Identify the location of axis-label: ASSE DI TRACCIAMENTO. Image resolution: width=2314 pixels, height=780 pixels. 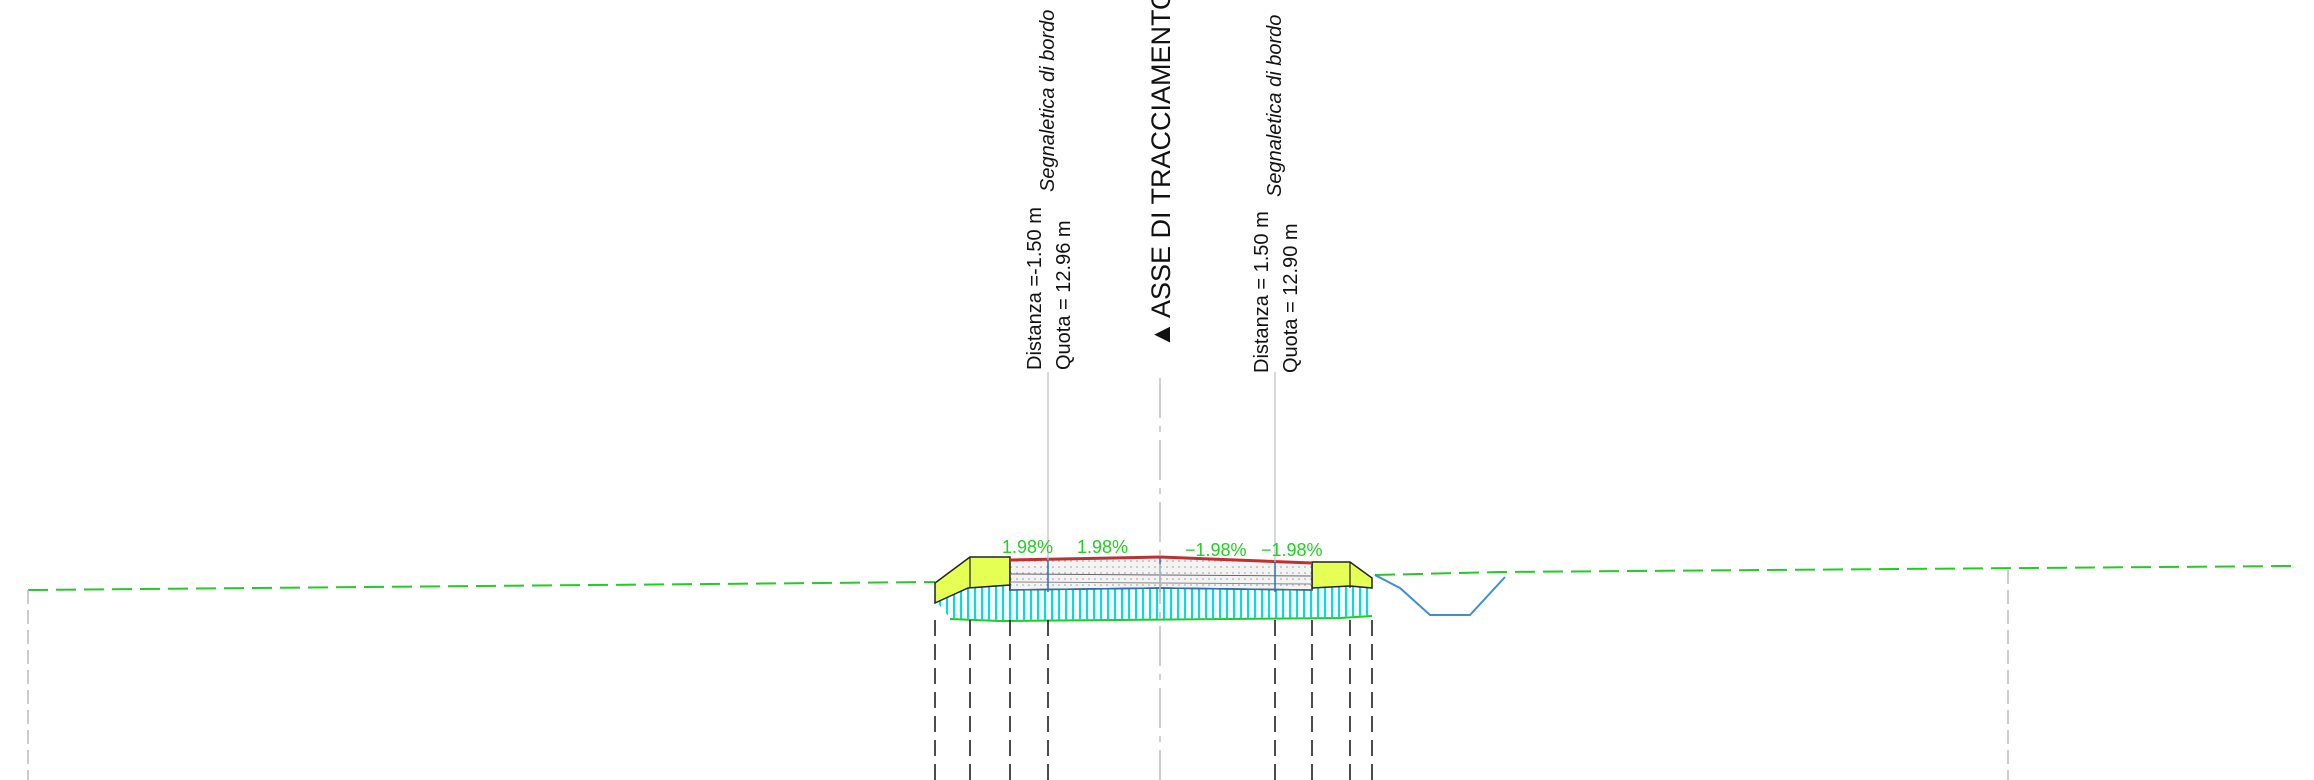
(1161, 159).